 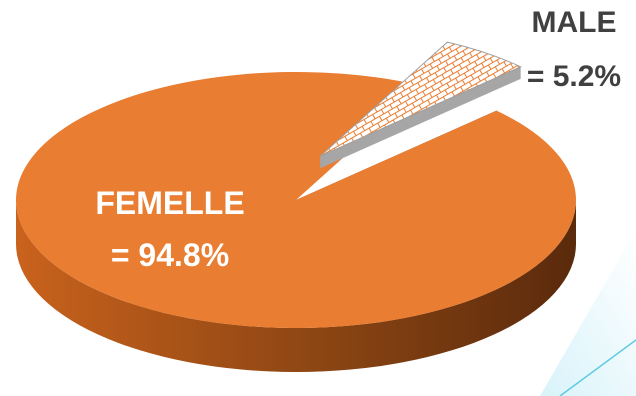 I want to click on background-accent-line, so click(x=597, y=367).